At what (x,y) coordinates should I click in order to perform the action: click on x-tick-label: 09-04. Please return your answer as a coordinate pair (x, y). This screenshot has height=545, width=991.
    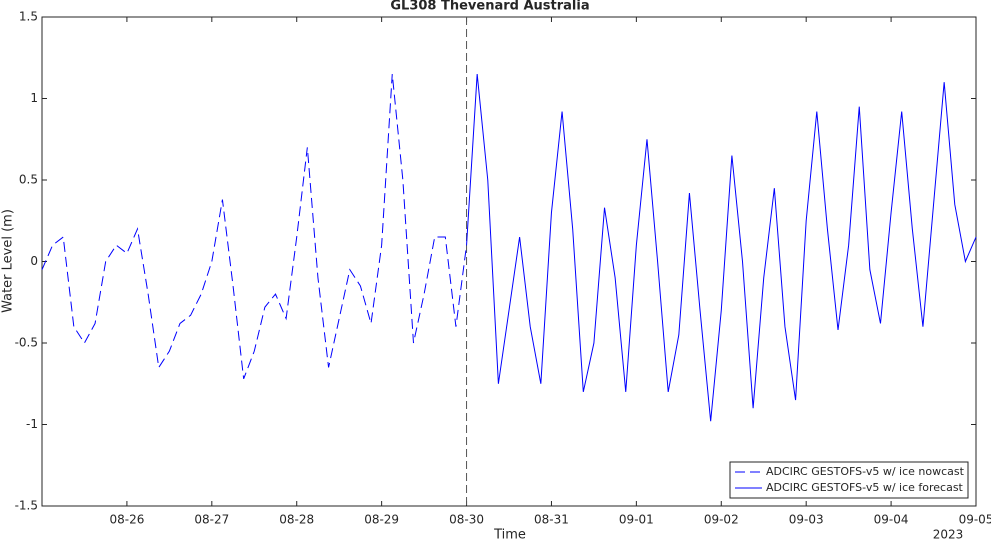
    Looking at the image, I should click on (891, 520).